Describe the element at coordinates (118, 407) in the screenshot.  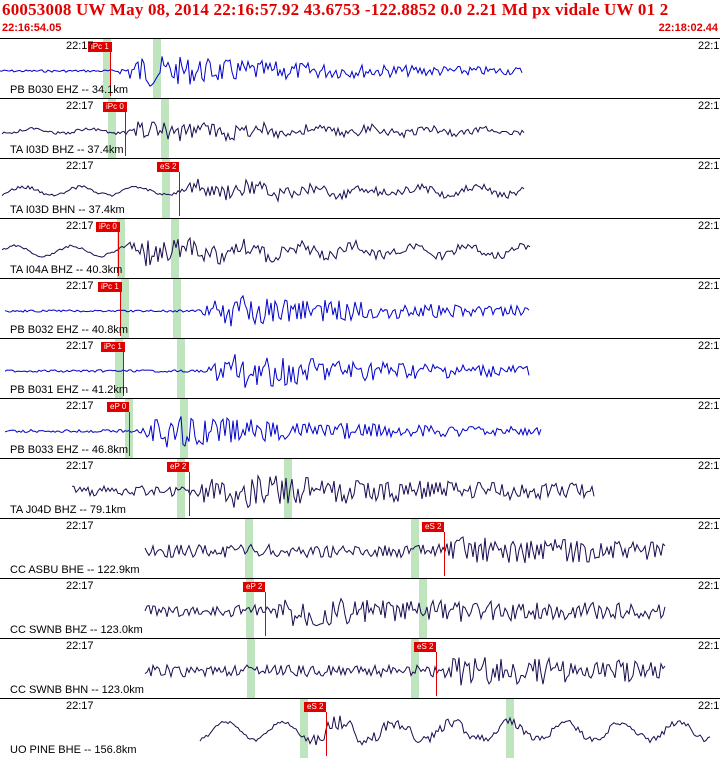
I see `phase-pick-flag: eP 0` at that location.